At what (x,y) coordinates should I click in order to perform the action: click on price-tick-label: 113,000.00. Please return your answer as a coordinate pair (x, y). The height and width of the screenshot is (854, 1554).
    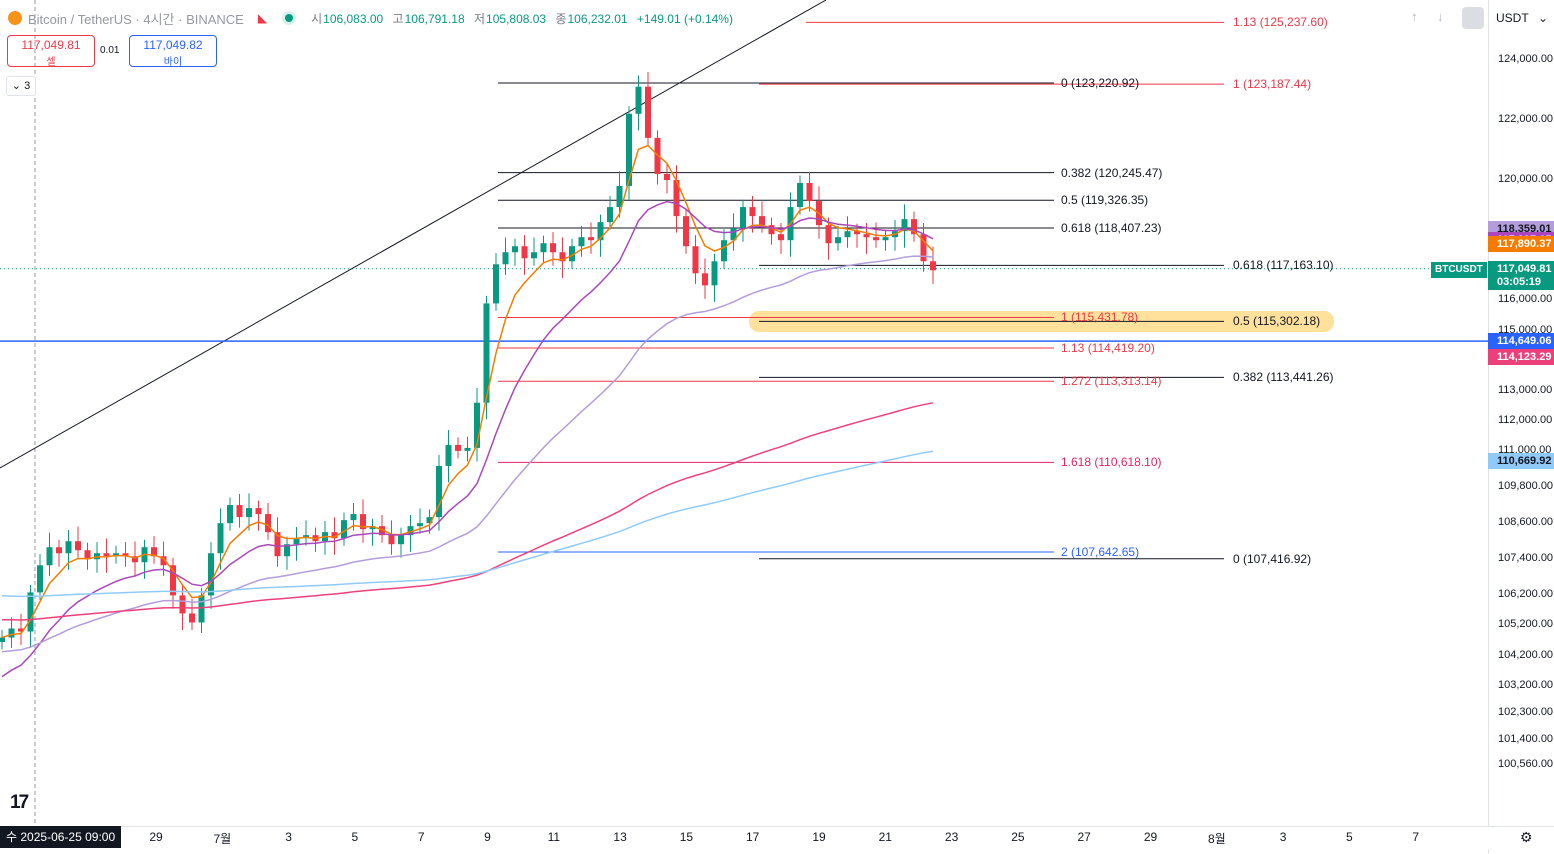
    Looking at the image, I should click on (1525, 389).